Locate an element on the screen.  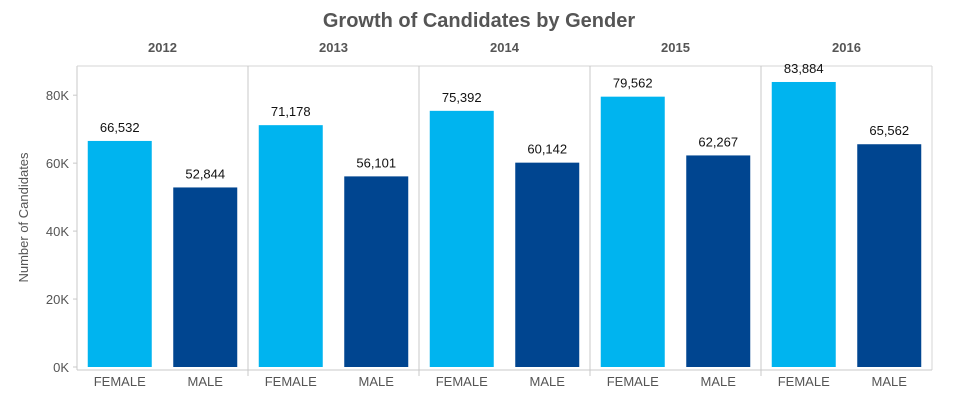
data-label-2014-female: 75,392 is located at coordinates (462, 97).